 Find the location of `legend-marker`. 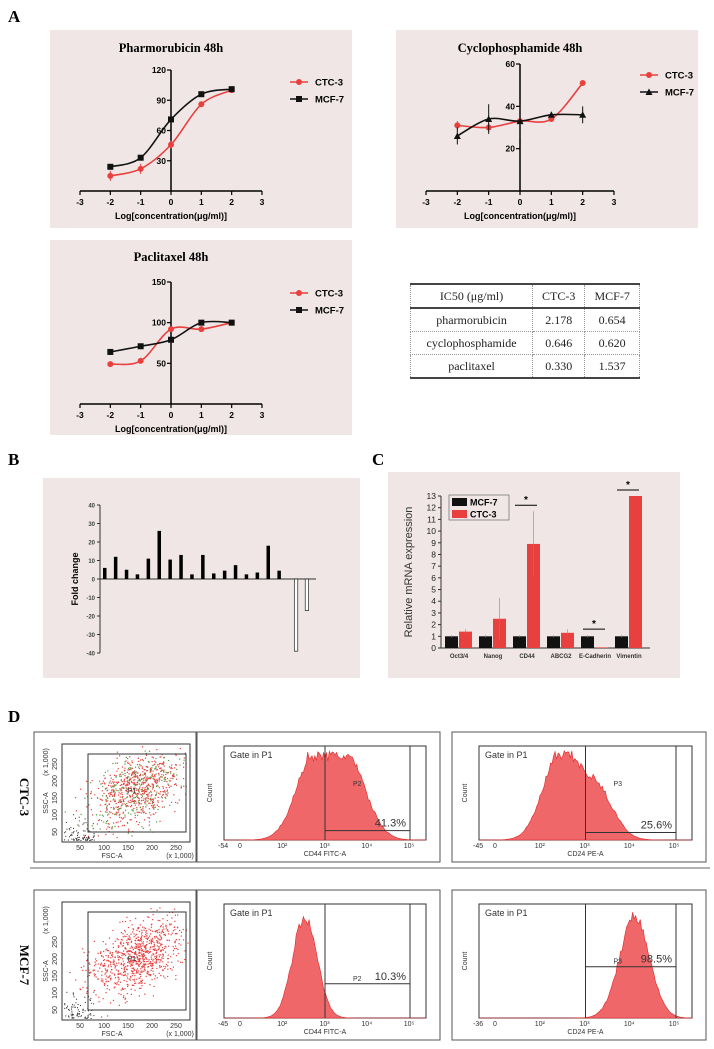

legend-marker is located at coordinates (299, 99).